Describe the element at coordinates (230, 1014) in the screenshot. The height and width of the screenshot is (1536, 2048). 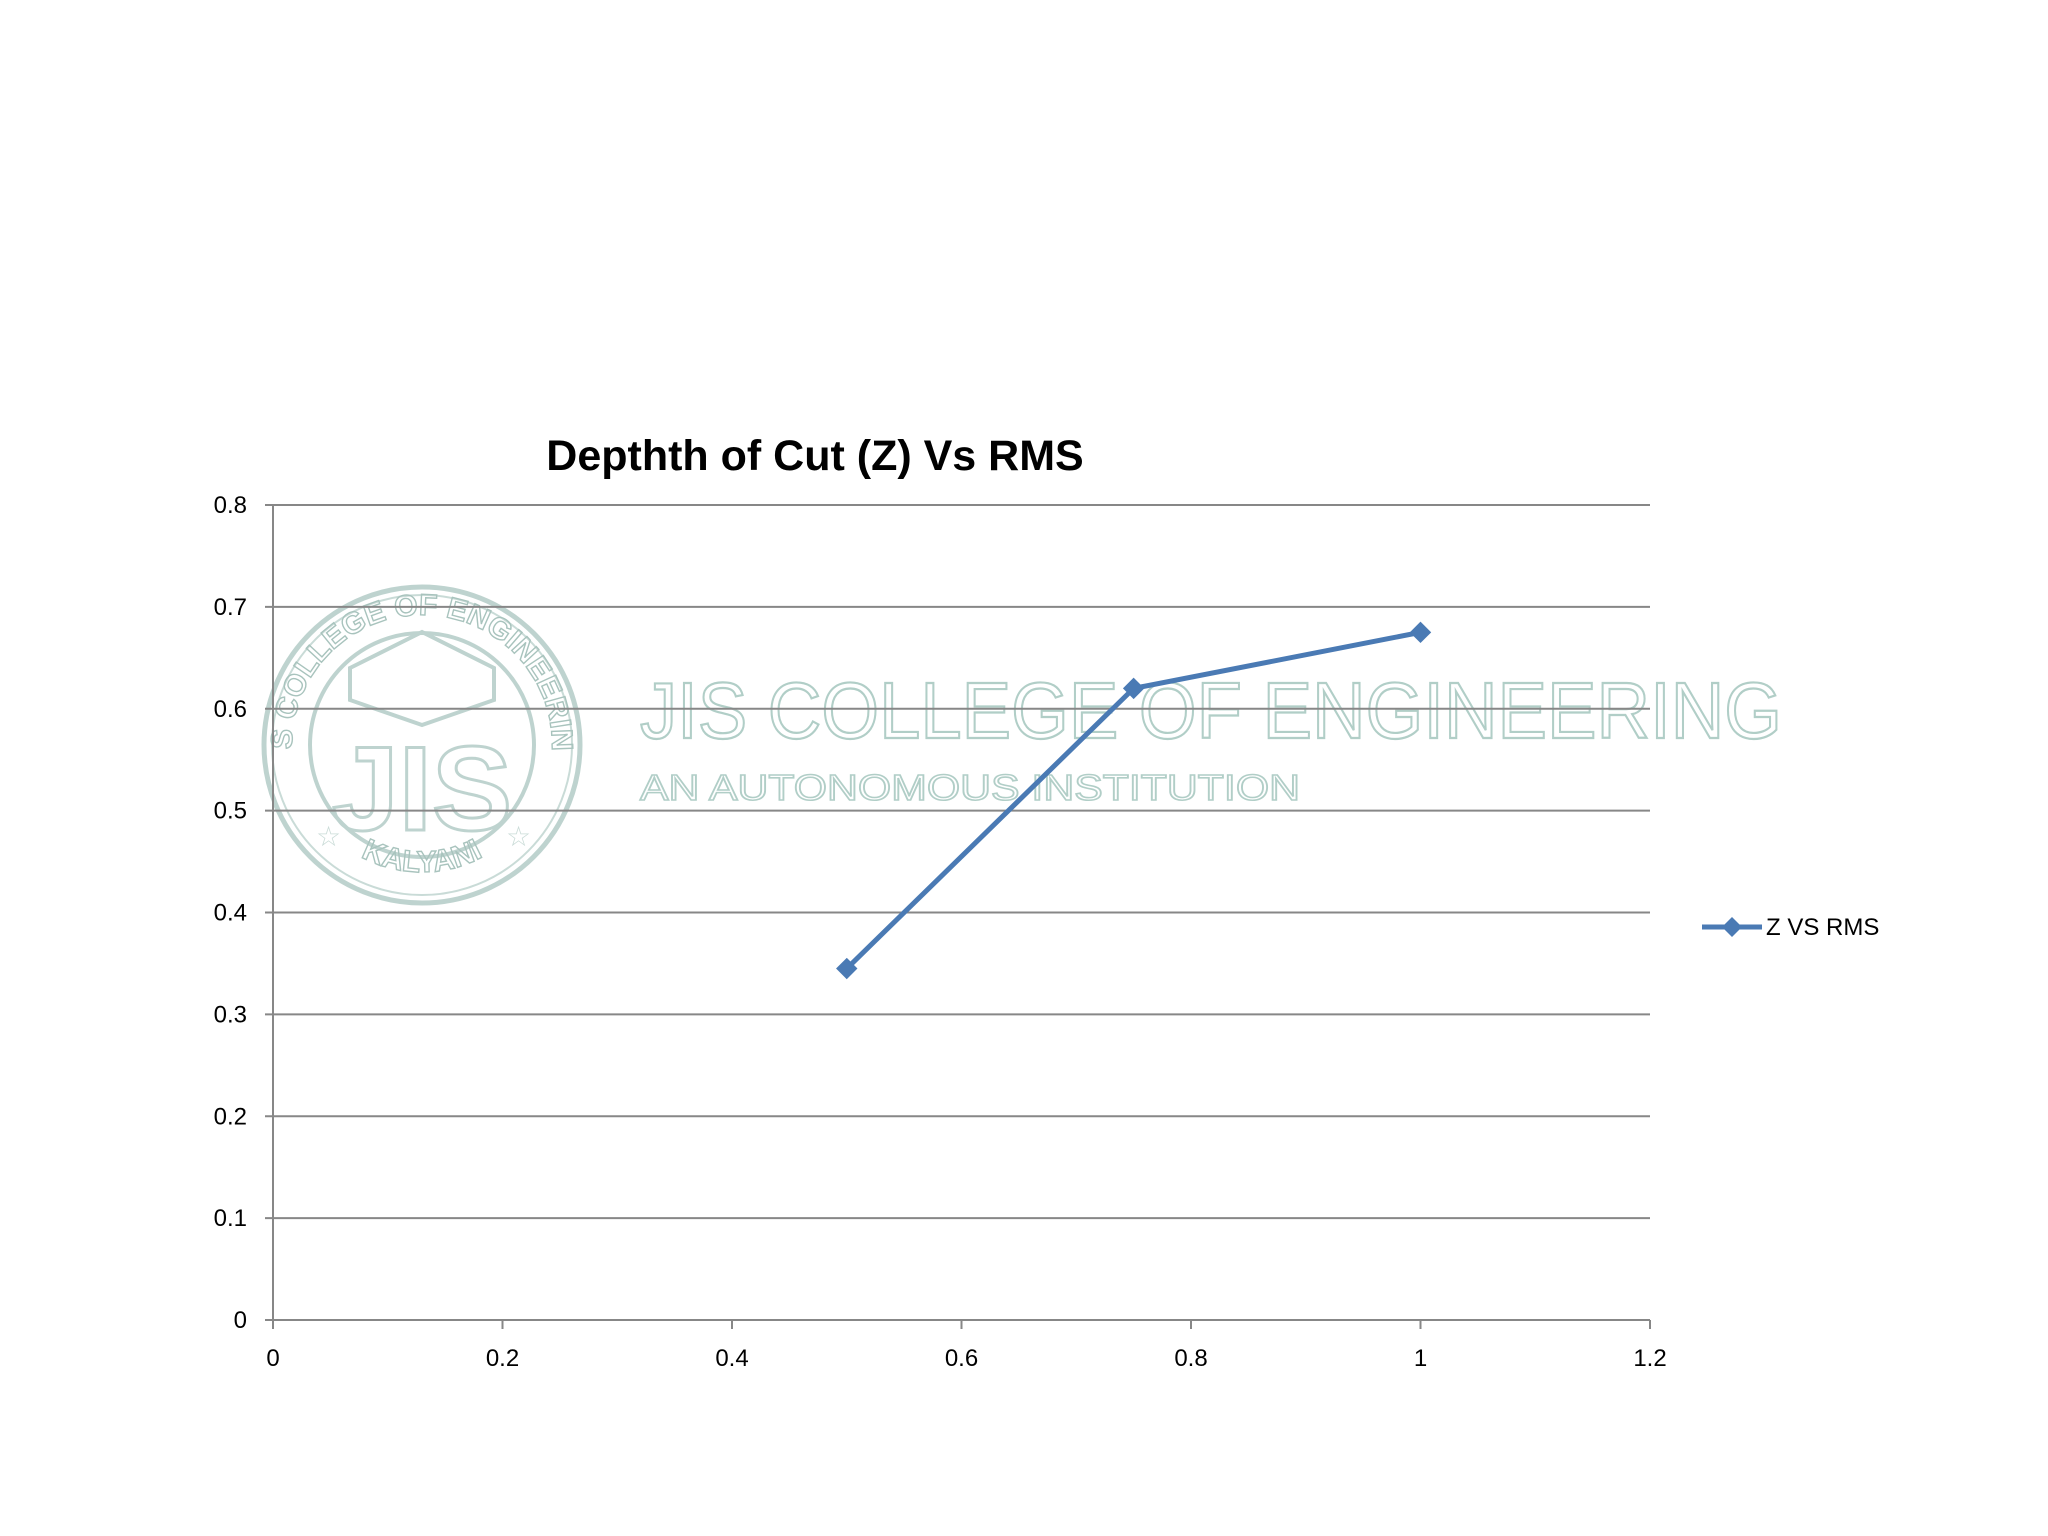
I see `y-tick-label: 0.3` at that location.